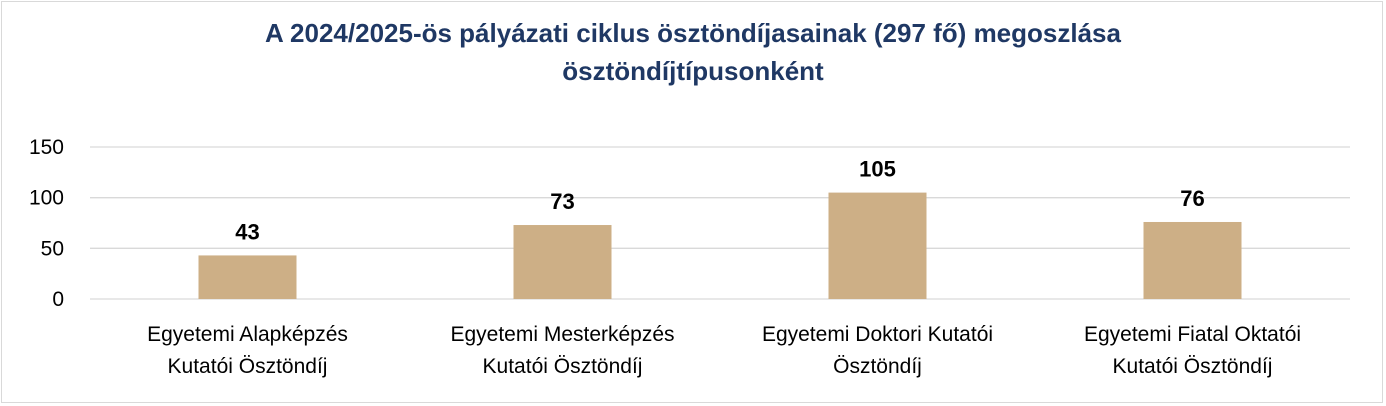 Image resolution: width=1386 pixels, height=406 pixels. What do you see at coordinates (58, 299) in the screenshot?
I see `y-tick-label: 0` at bounding box center [58, 299].